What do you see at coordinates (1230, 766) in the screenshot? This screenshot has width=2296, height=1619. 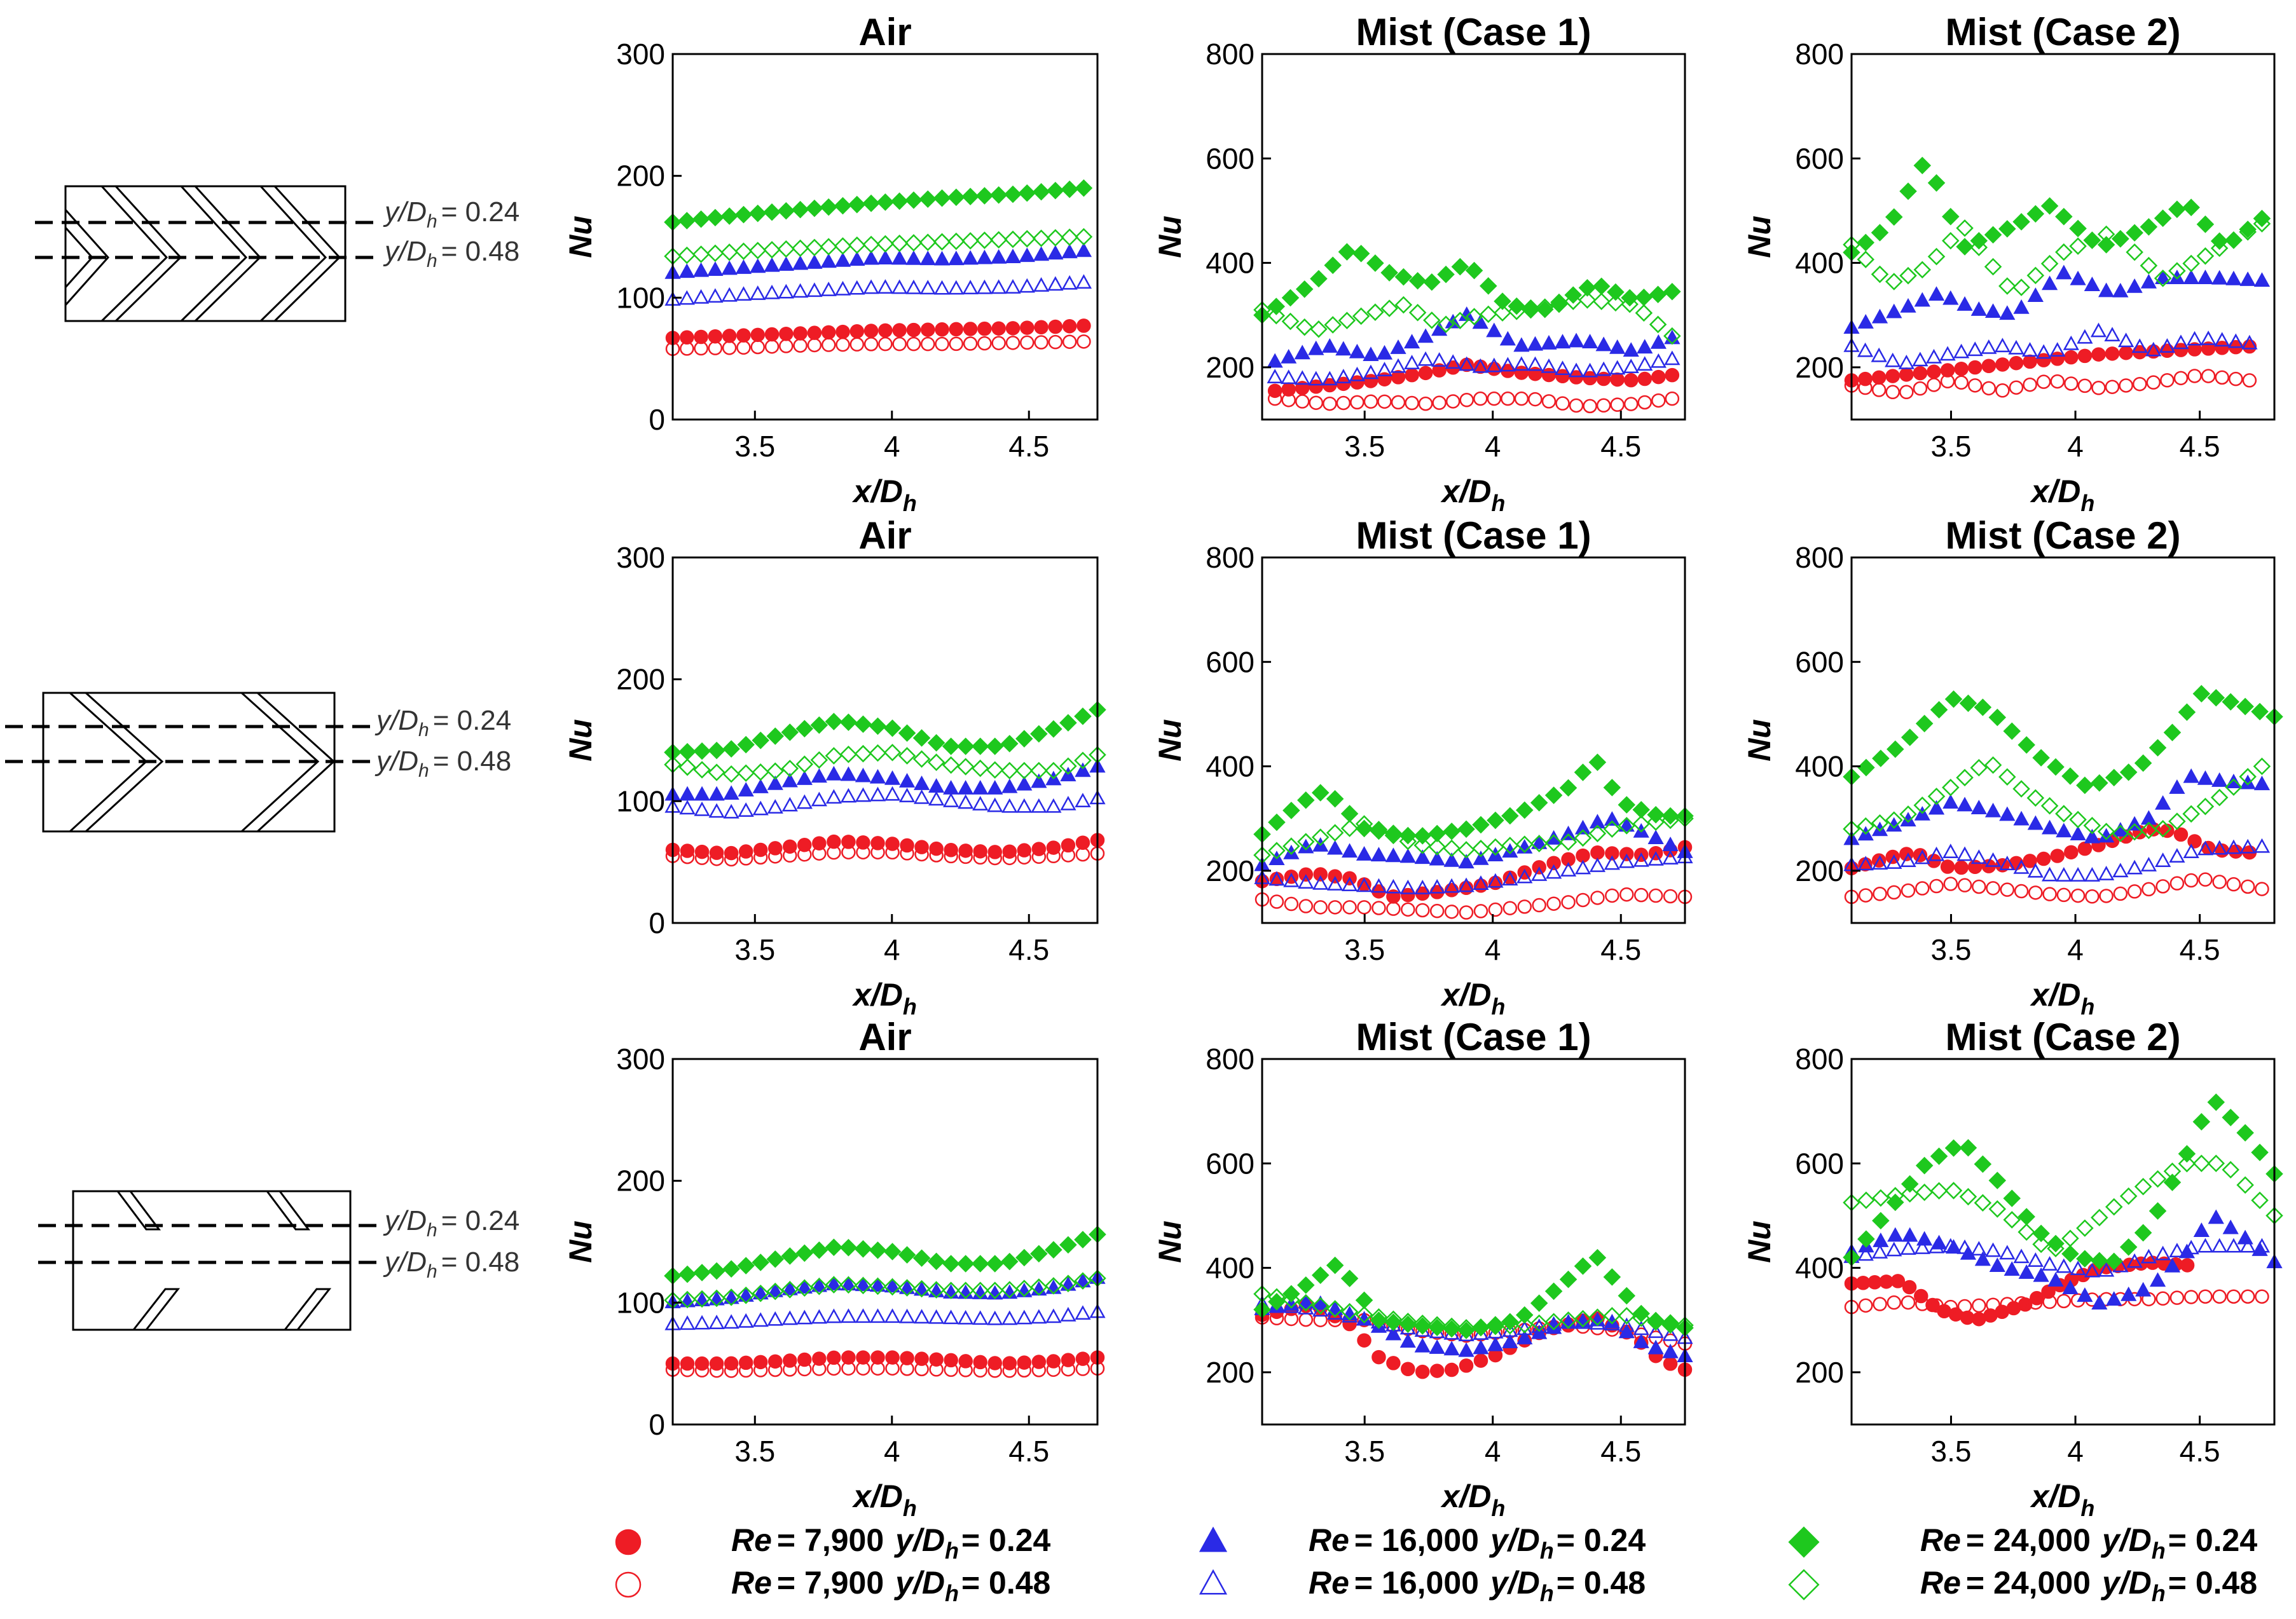 I see `y-tick-label: 400` at bounding box center [1230, 766].